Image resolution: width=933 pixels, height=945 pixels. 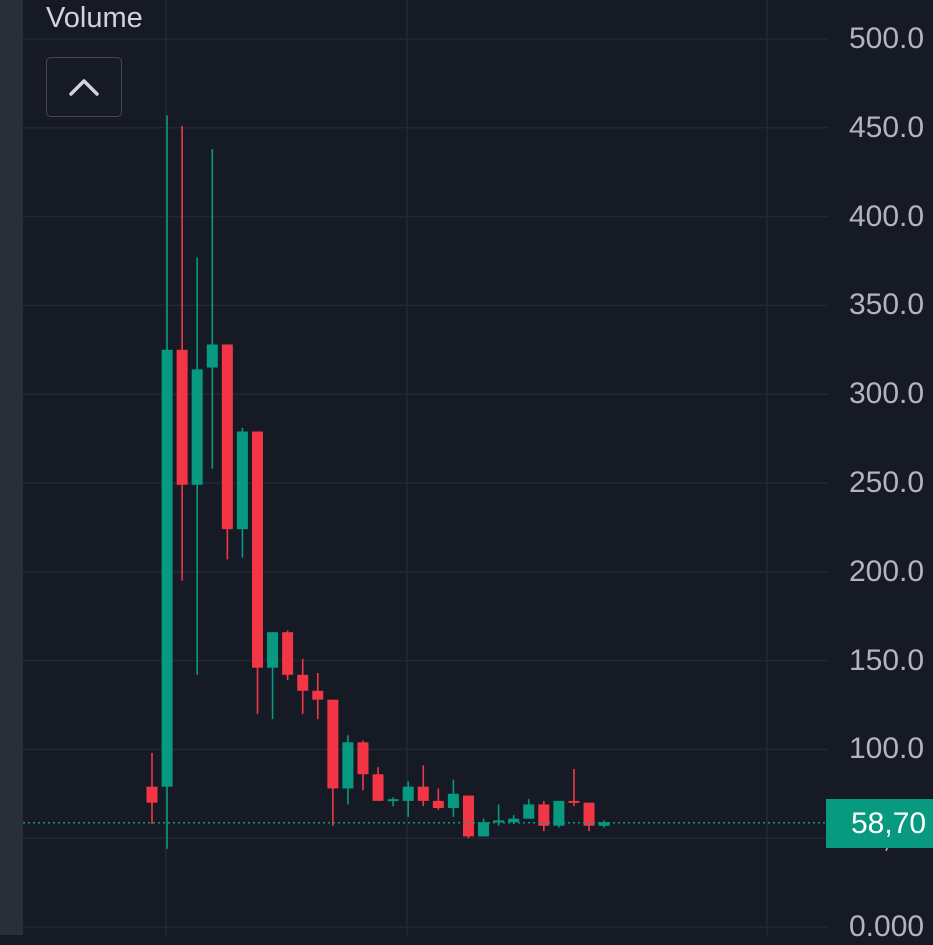 What do you see at coordinates (887, 571) in the screenshot?
I see `y-tick-label: 200.0` at bounding box center [887, 571].